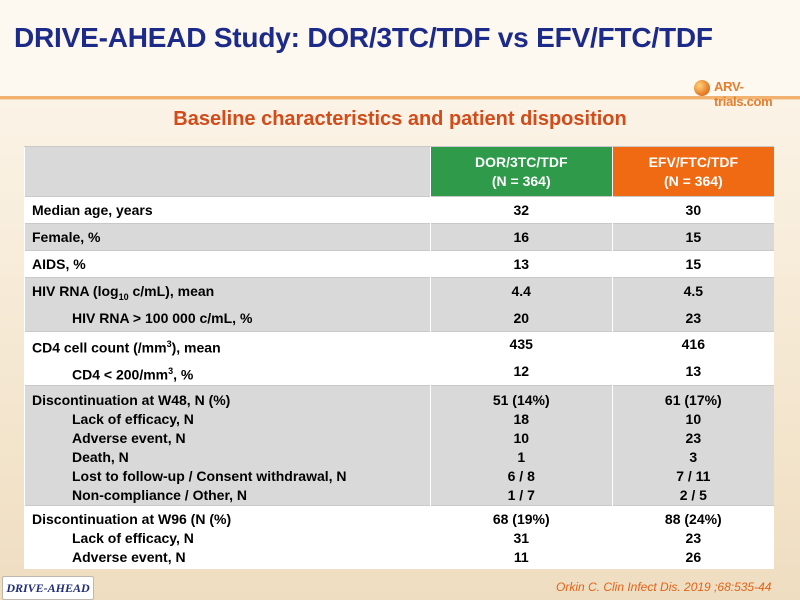 The height and width of the screenshot is (600, 800). Describe the element at coordinates (693, 557) in the screenshot. I see `arm2-value: 26` at that location.